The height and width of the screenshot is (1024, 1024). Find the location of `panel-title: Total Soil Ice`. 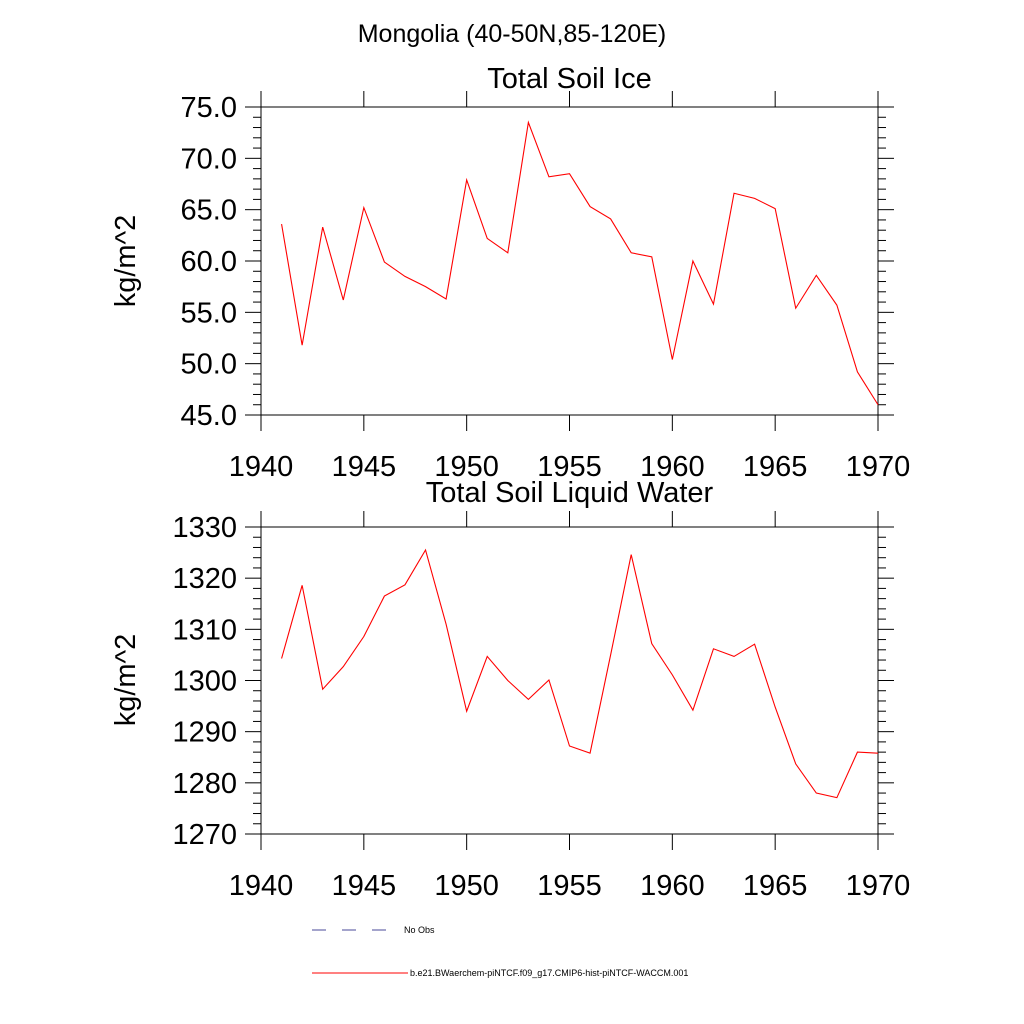

panel-title: Total Soil Ice is located at coordinates (569, 79).